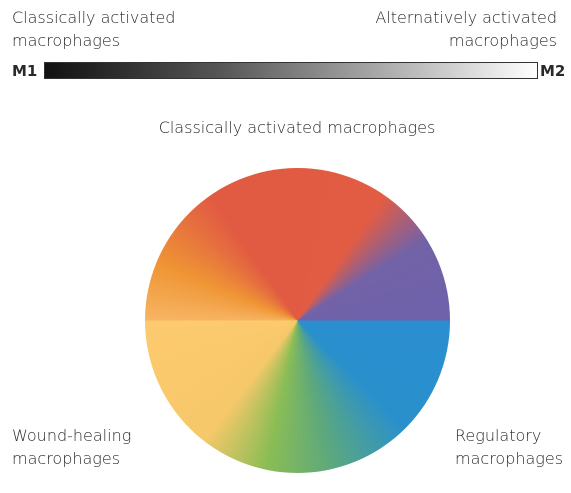  I want to click on wheel-title: Classically activated macrophages, so click(297, 127).